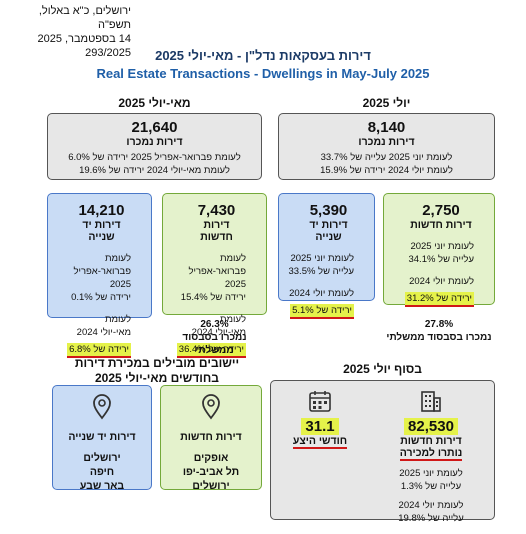  Describe the element at coordinates (102, 486) in the screenshot. I see `town: באר שבע` at that location.